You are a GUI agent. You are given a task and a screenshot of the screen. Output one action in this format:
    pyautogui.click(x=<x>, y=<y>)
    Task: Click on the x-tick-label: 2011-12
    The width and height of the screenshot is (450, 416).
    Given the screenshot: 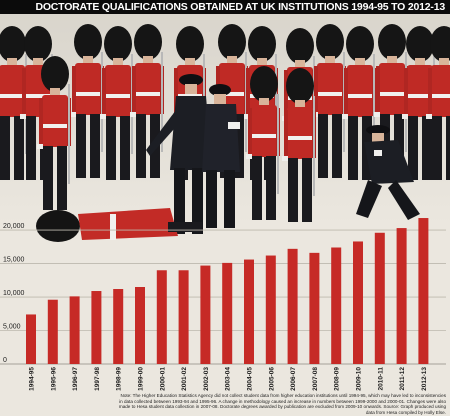 What is the action you would take?
    pyautogui.click(x=402, y=379)
    